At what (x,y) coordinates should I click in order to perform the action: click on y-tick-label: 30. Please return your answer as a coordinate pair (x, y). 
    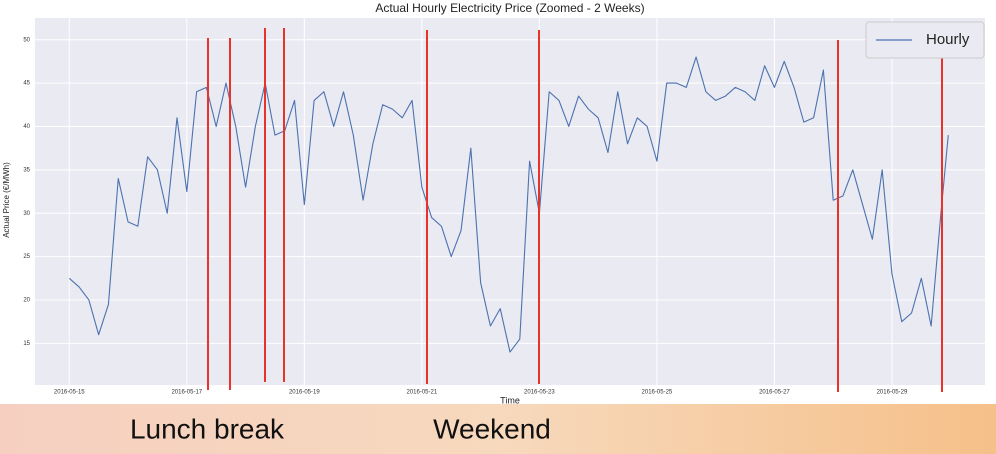
    Looking at the image, I should click on (26, 214).